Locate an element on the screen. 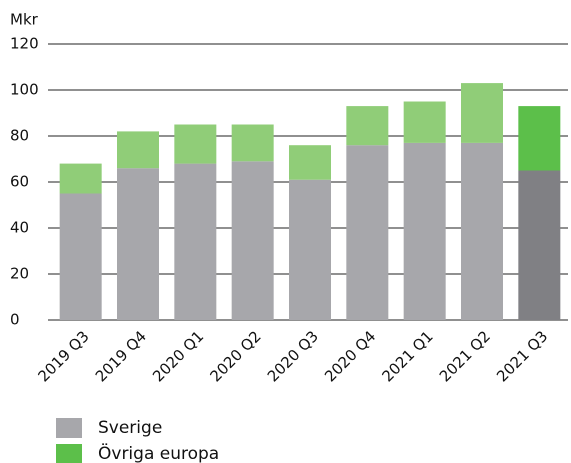  y-tick-label: 0 is located at coordinates (15, 320).